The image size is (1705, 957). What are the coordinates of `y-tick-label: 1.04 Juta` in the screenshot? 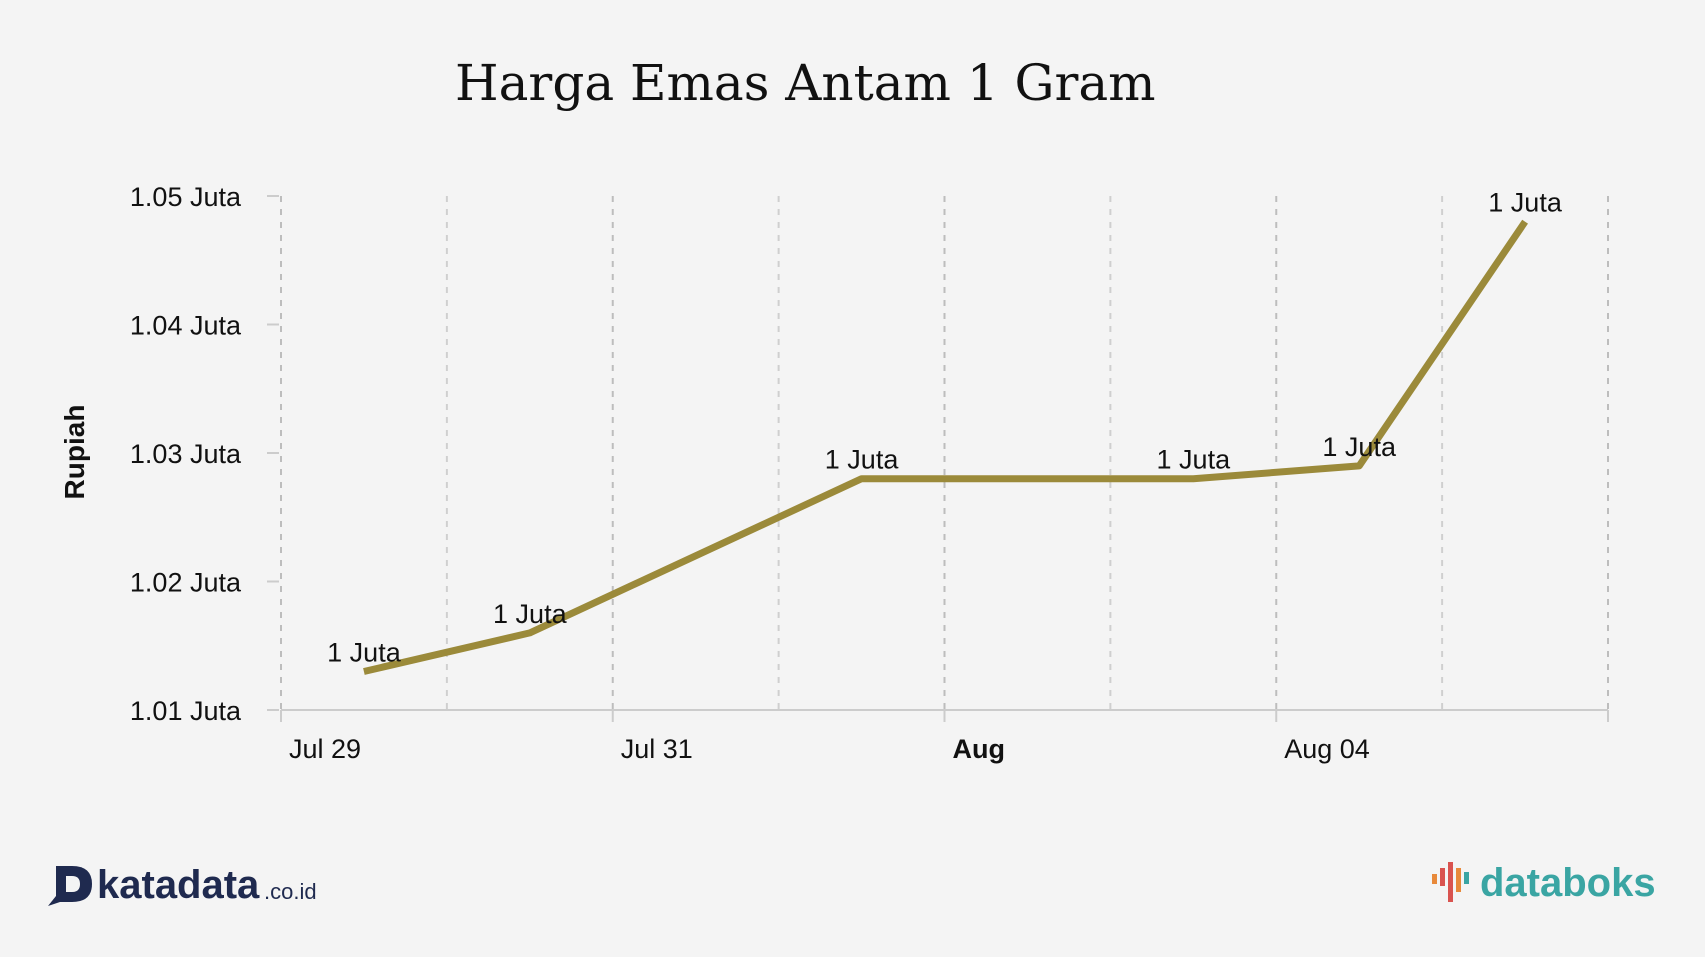 It's located at (186, 326).